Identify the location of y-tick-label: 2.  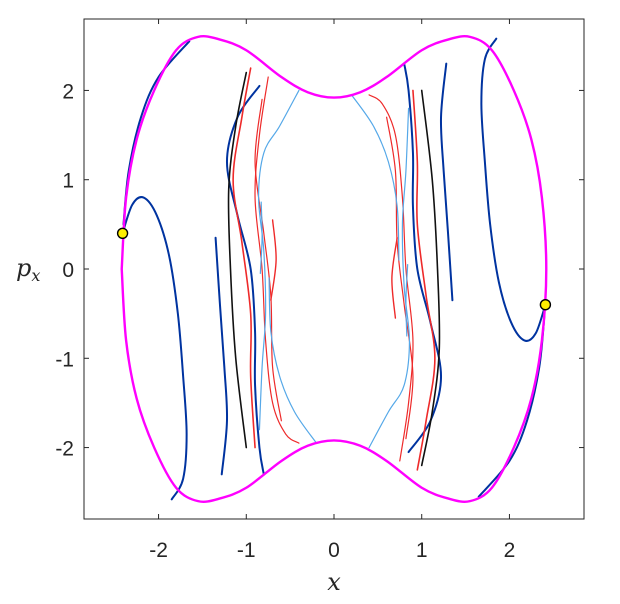
(68, 91).